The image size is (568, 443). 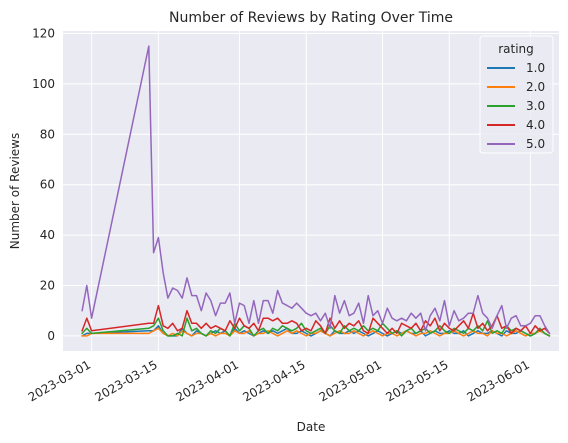 I want to click on y-tick-label: 60, so click(x=47, y=185).